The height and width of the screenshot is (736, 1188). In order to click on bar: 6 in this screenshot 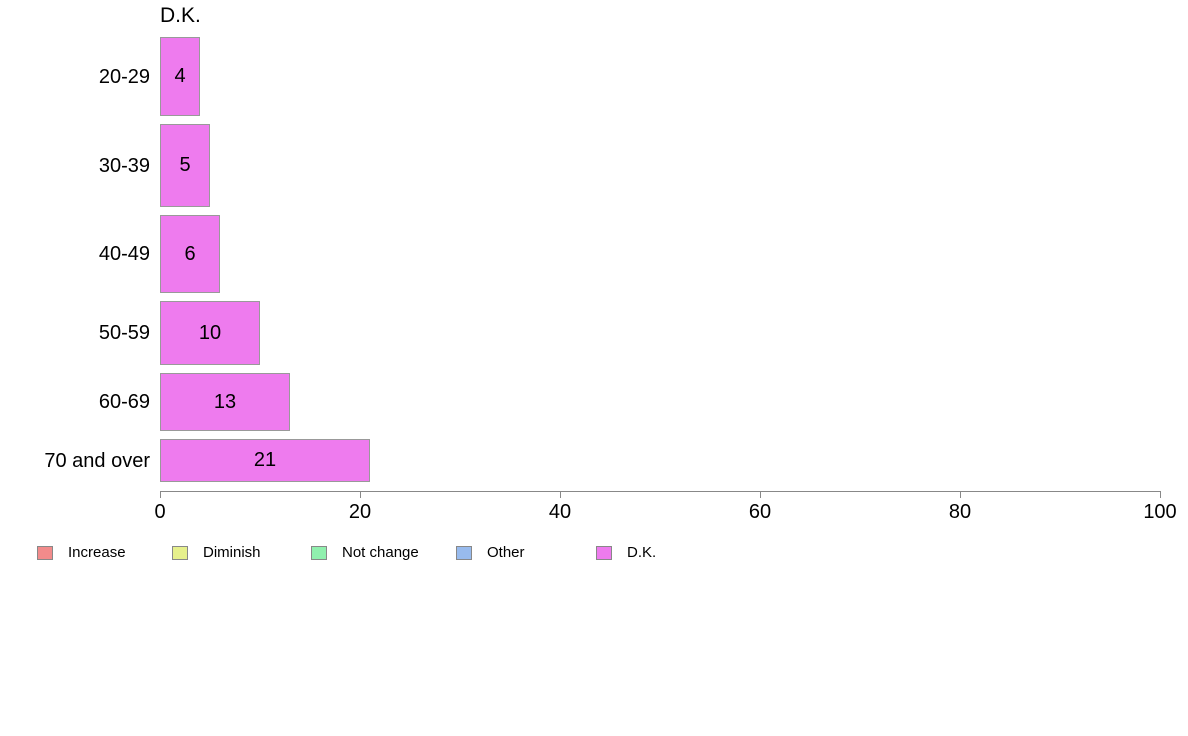, I will do `click(190, 254)`.